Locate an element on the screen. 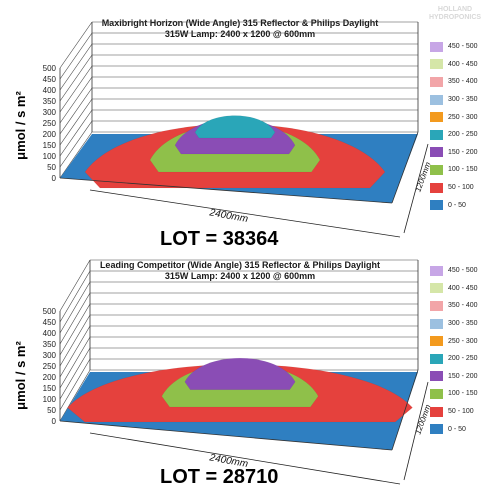 The width and height of the screenshot is (500, 500). y-tick-label: 500 is located at coordinates (50, 311).